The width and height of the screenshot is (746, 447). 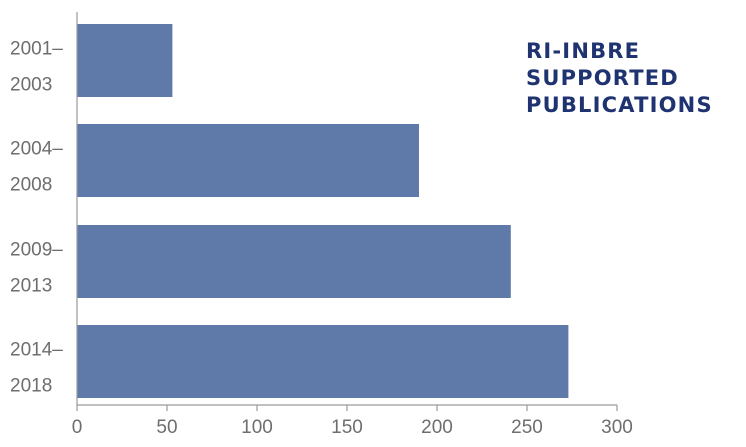 What do you see at coordinates (602, 78) in the screenshot?
I see `chart-title-line-2: SUPPORTED` at bounding box center [602, 78].